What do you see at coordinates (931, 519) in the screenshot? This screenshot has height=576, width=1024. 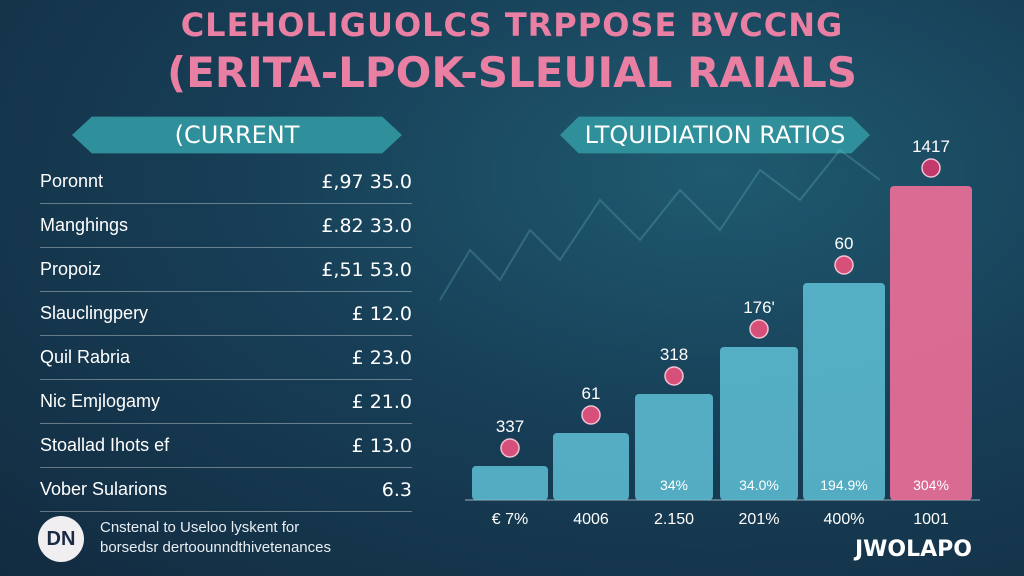 I see `x-tick-label: 1001` at bounding box center [931, 519].